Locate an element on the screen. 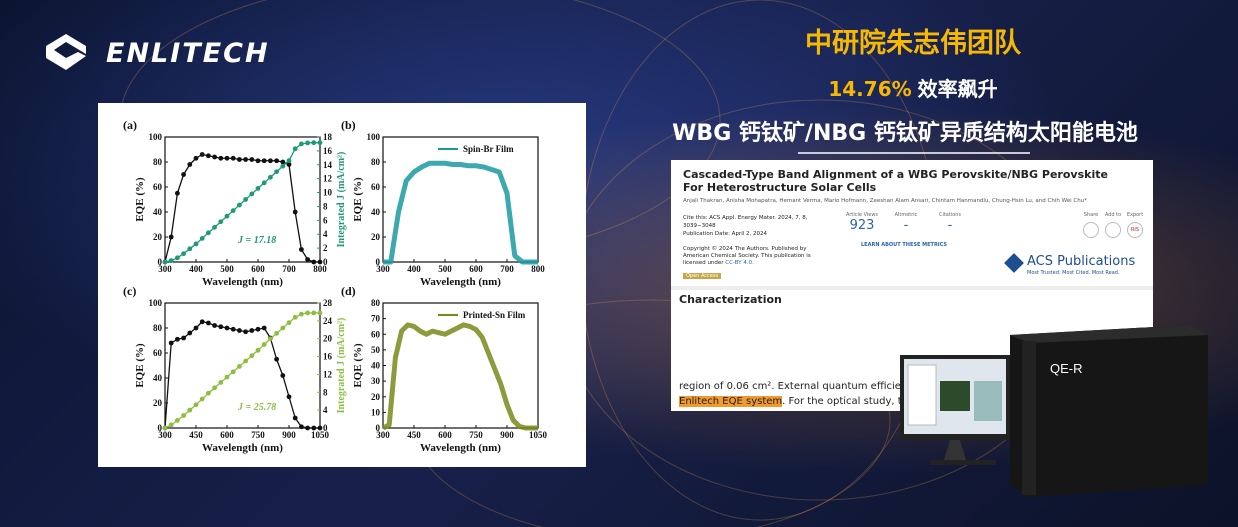  x-tick-label: 500 is located at coordinates (227, 269).